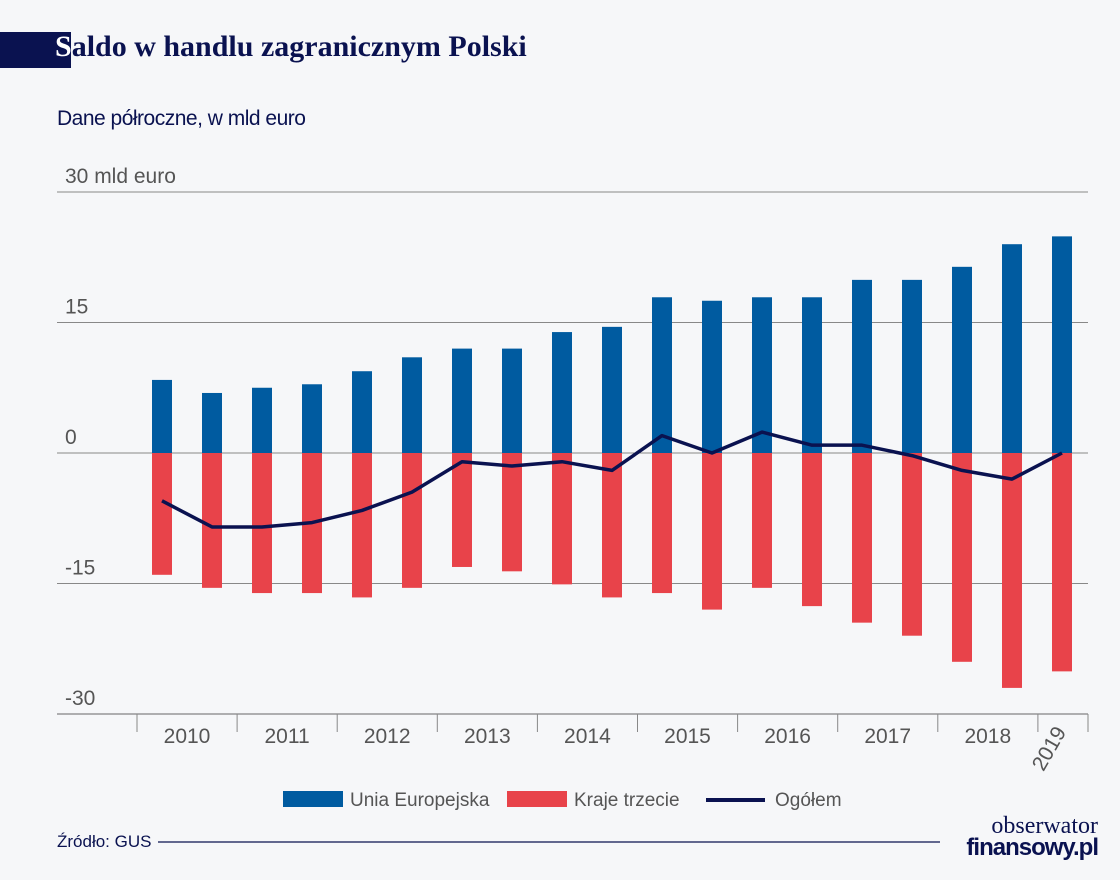  Describe the element at coordinates (287, 736) in the screenshot. I see `x-tick-label: 2011` at that location.